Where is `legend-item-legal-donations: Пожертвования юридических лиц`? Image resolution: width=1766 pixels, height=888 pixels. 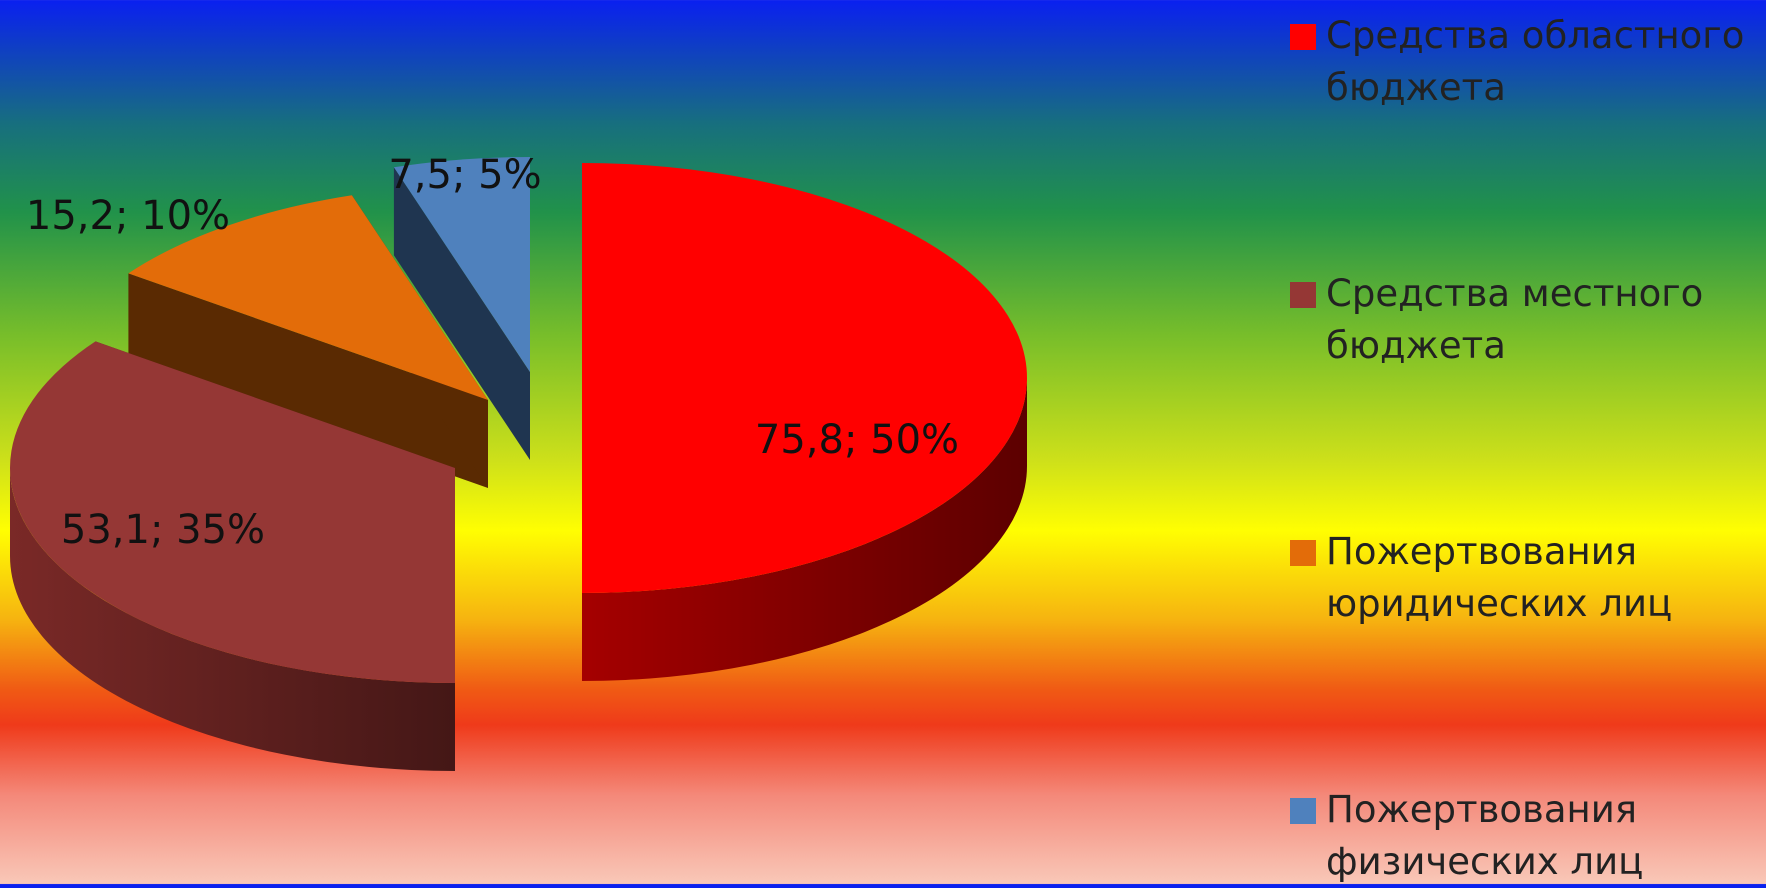
legend-item-legal-donations: Пожертвования юридических лиц is located at coordinates (1528, 578).